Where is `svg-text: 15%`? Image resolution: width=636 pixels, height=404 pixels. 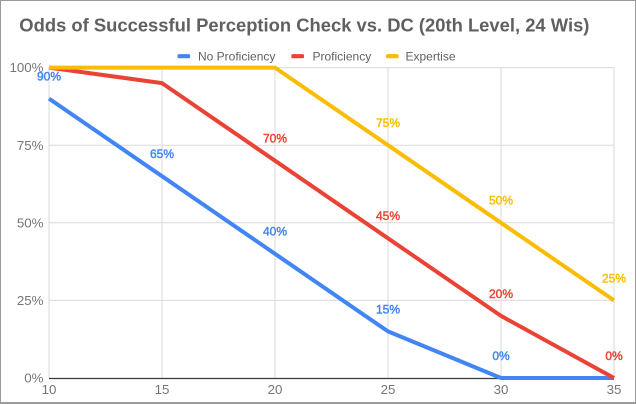
svg-text: 15% is located at coordinates (388, 309).